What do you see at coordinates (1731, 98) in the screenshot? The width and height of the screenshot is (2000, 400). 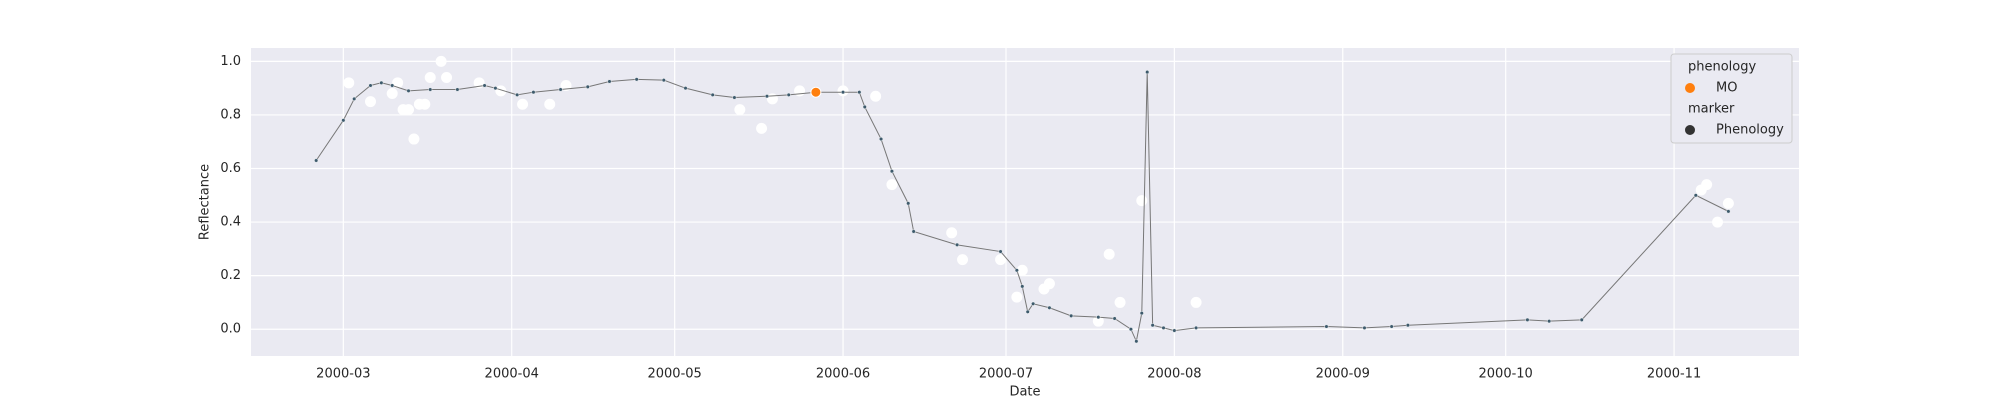 I see `legend-box` at bounding box center [1731, 98].